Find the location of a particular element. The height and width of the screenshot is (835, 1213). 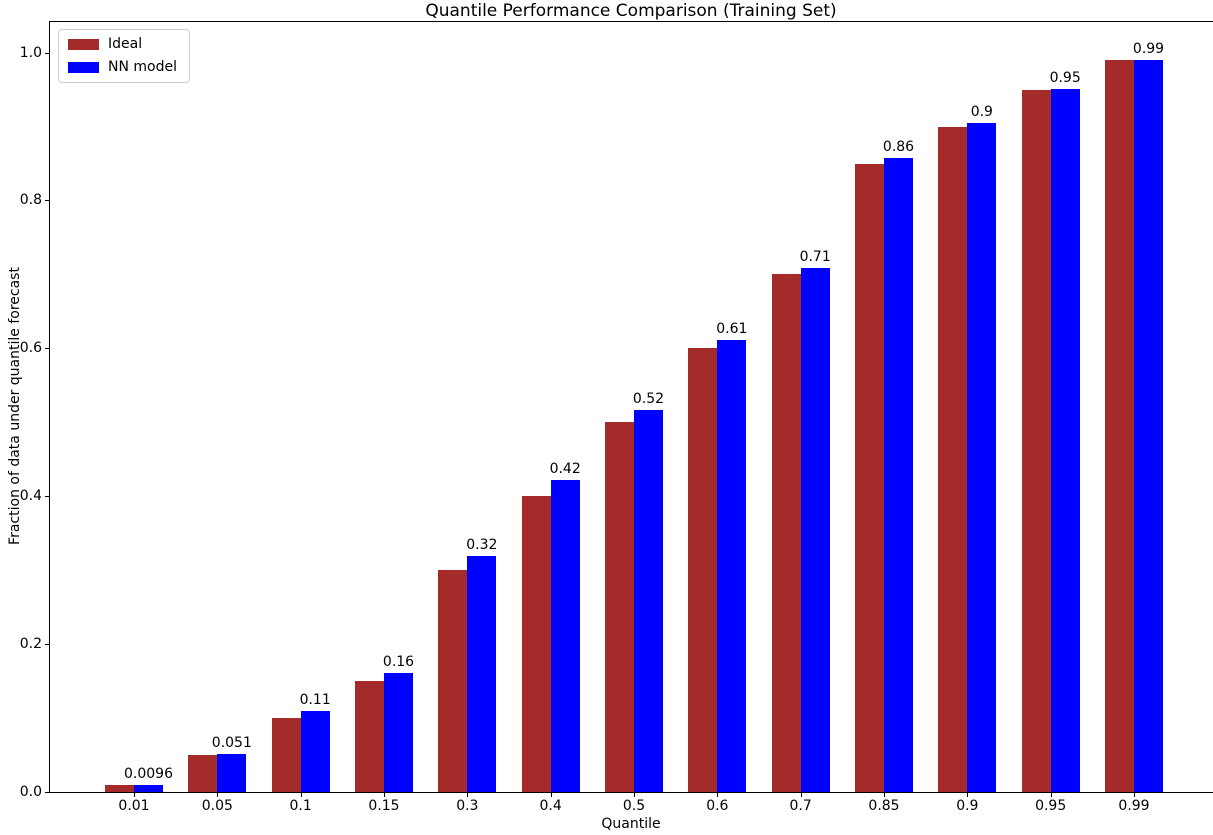

bar-nn-model-0.95 is located at coordinates (1065, 440).